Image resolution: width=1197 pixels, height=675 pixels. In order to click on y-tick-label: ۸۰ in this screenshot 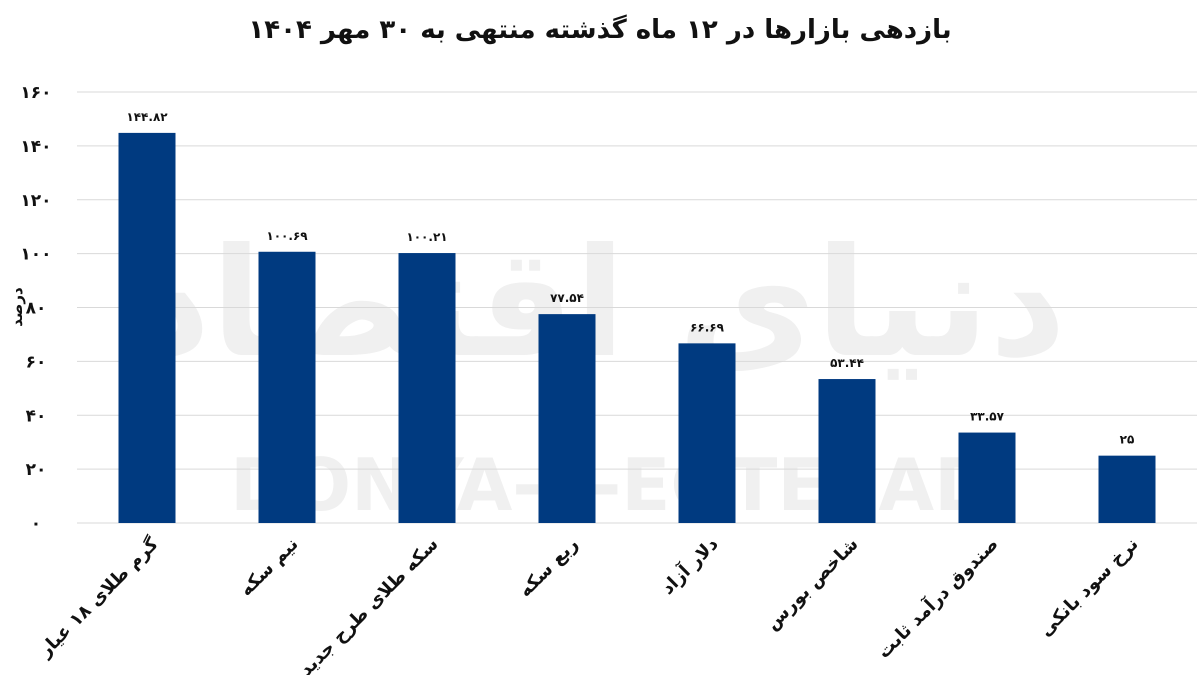, I will do `click(36, 309)`.